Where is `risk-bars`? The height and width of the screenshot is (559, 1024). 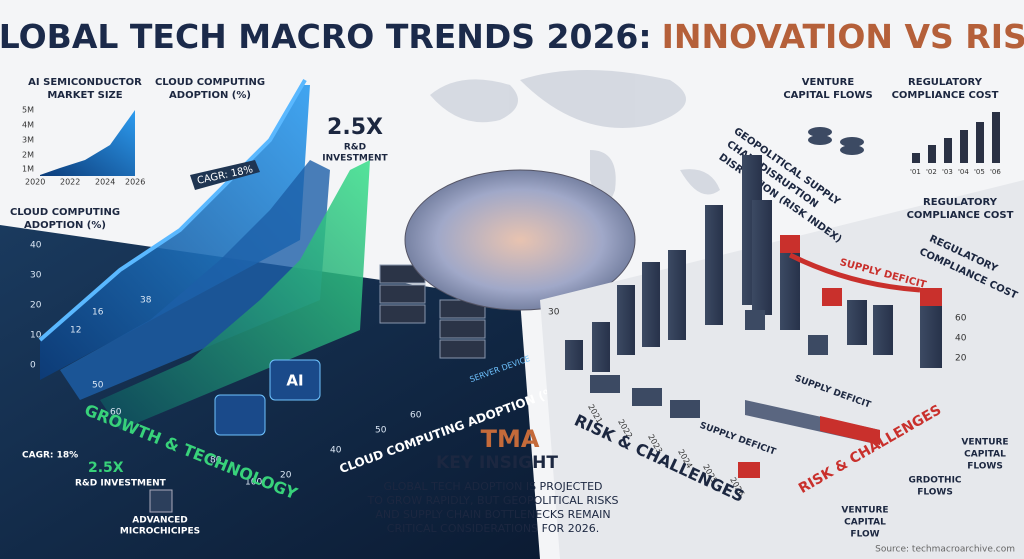 risk-bars is located at coordinates (753, 263).